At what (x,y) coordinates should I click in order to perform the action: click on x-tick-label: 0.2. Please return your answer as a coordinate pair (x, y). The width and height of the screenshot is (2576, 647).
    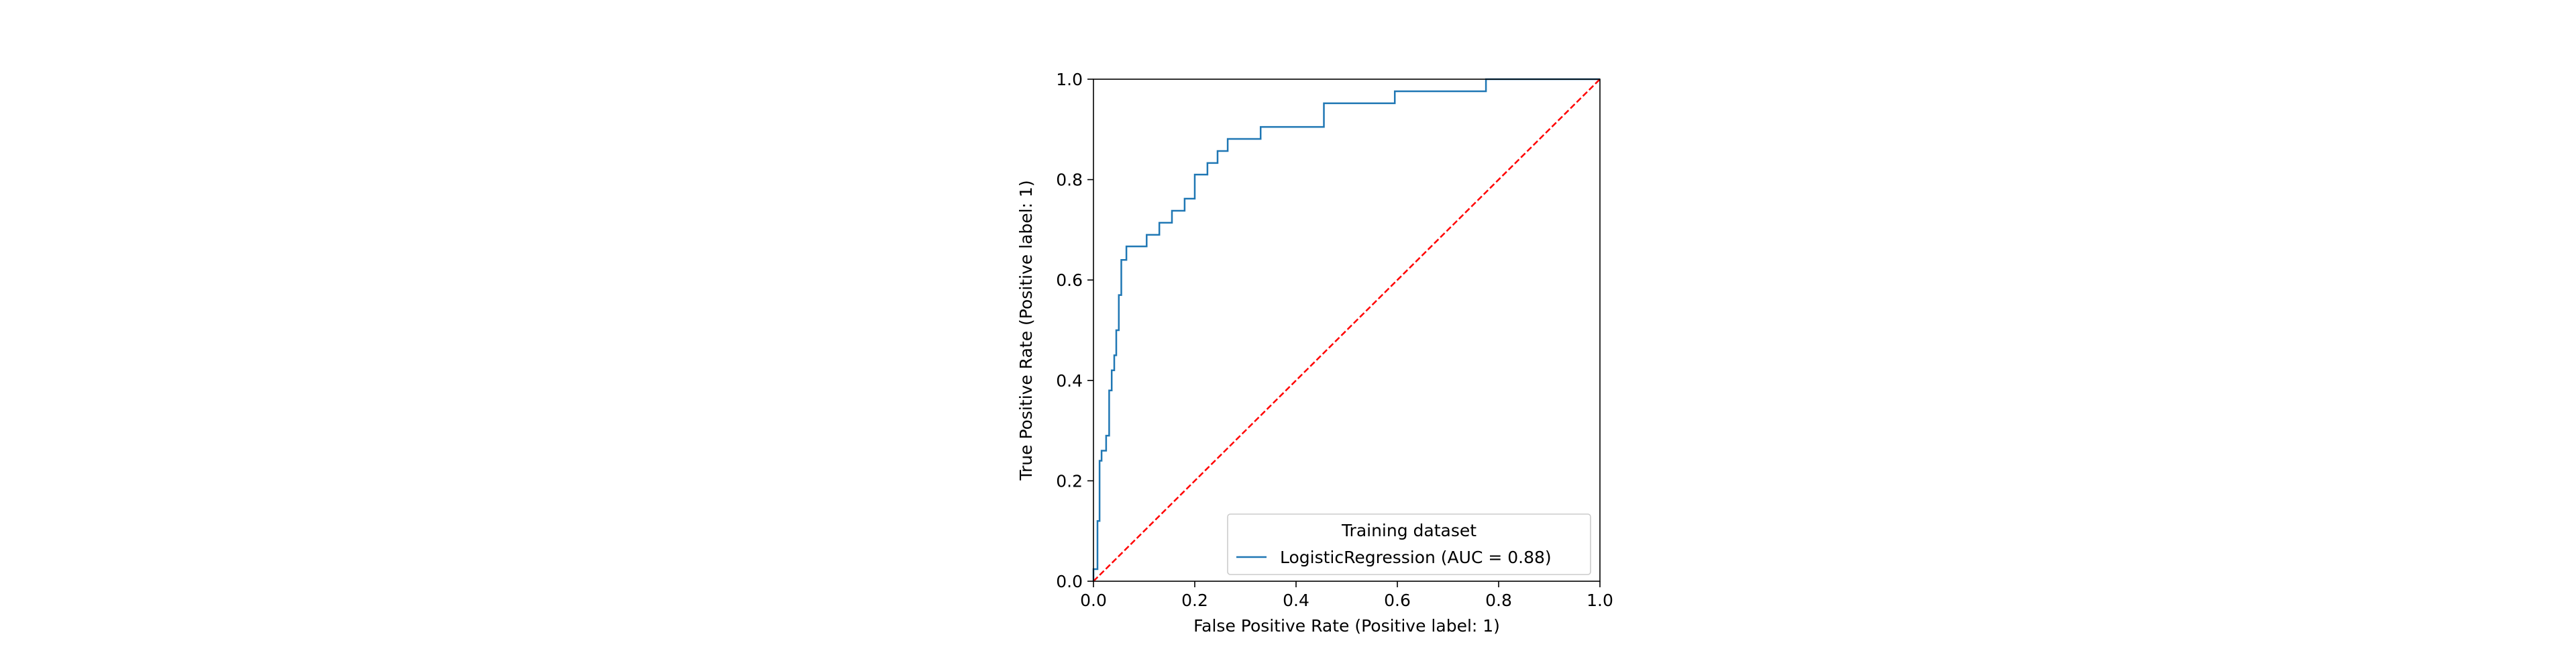
    Looking at the image, I should click on (1194, 600).